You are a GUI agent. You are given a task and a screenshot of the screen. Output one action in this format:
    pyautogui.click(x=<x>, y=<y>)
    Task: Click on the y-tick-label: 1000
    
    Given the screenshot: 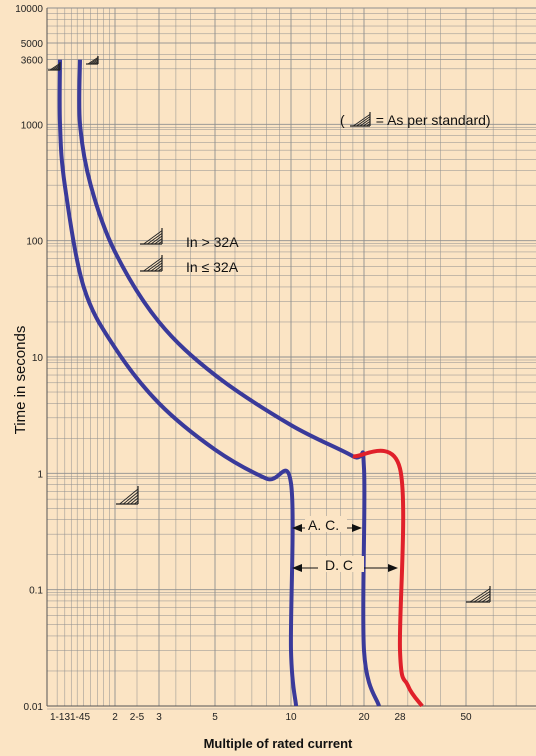 What is the action you would take?
    pyautogui.click(x=32, y=125)
    